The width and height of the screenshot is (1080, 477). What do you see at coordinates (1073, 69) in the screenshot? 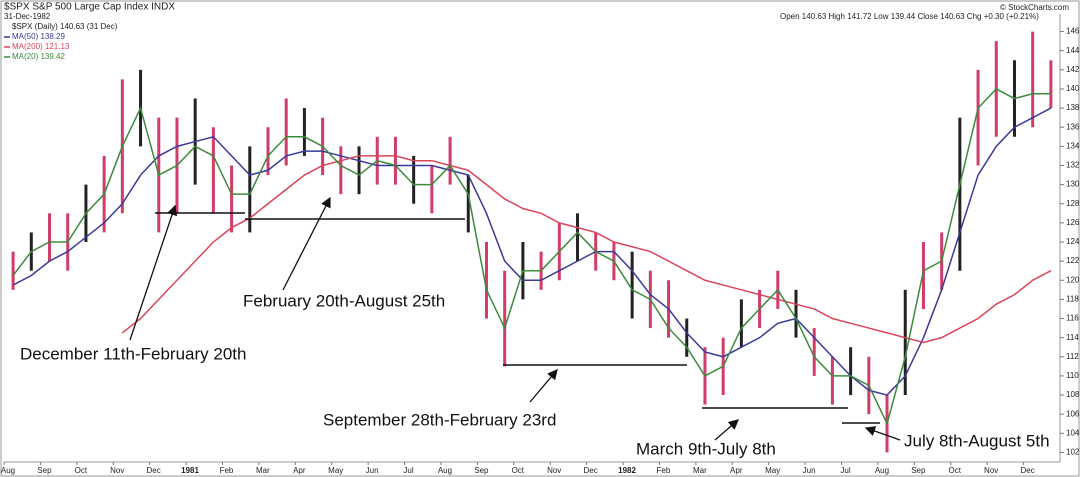
I see `y-tick-label: 142` at bounding box center [1073, 69].